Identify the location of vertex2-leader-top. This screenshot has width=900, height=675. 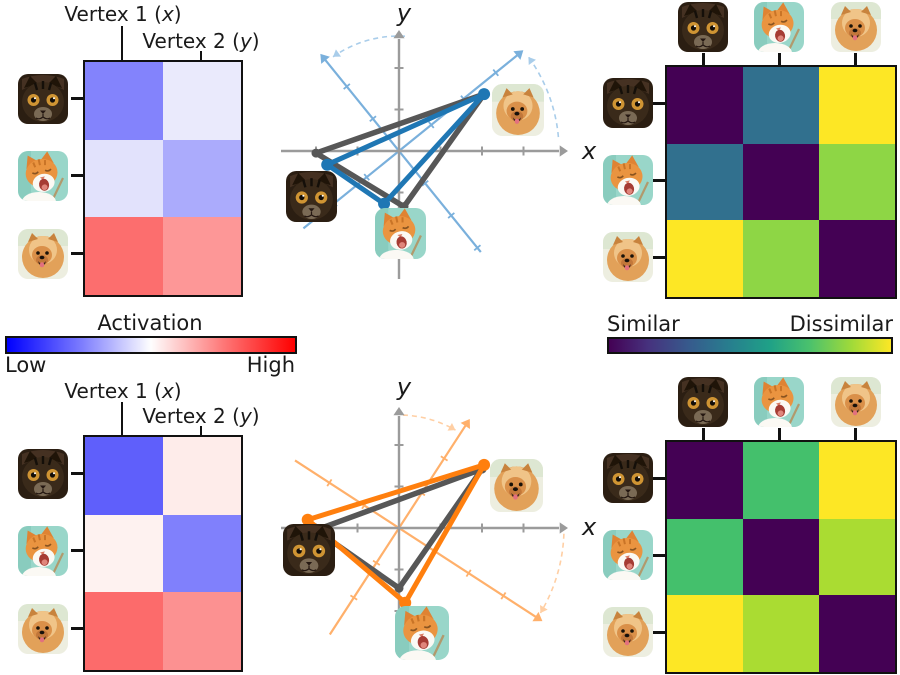
(201, 55).